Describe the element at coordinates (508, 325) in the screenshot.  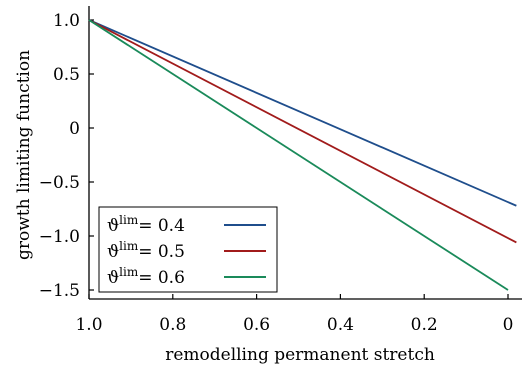
I see `x-tick-label: 0` at that location.